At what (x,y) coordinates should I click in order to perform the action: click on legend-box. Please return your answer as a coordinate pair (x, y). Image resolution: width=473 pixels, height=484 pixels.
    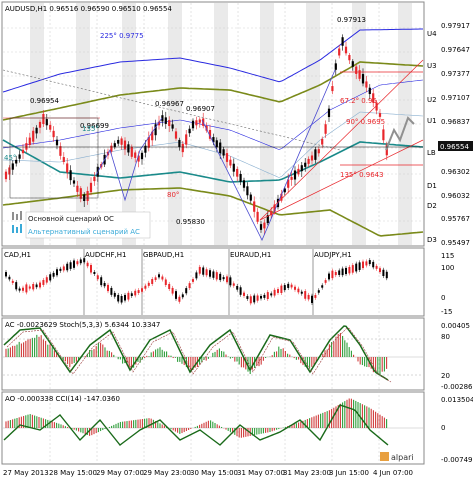
    Looking at the image, I should click on (88, 225).